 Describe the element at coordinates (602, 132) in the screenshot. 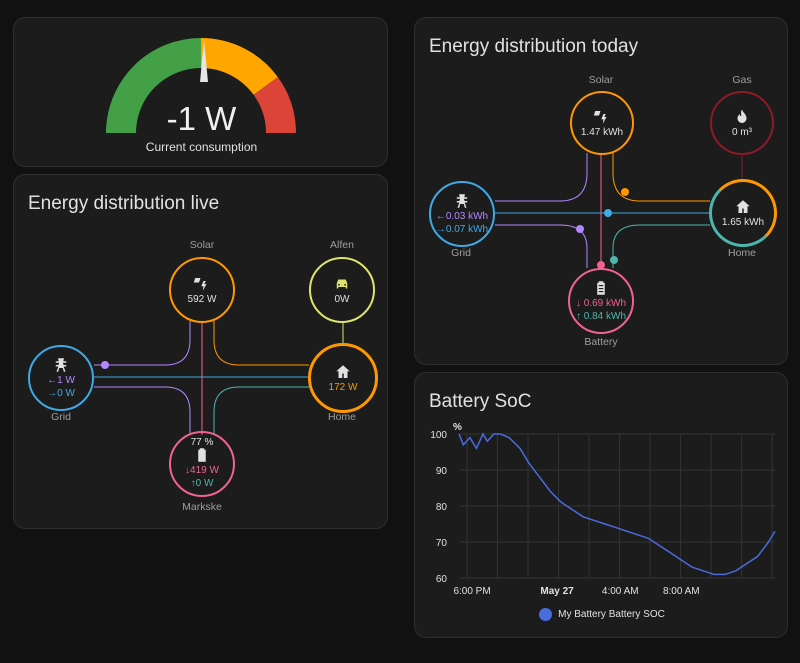

I see `today-solar-value: 1.47 kWh` at that location.